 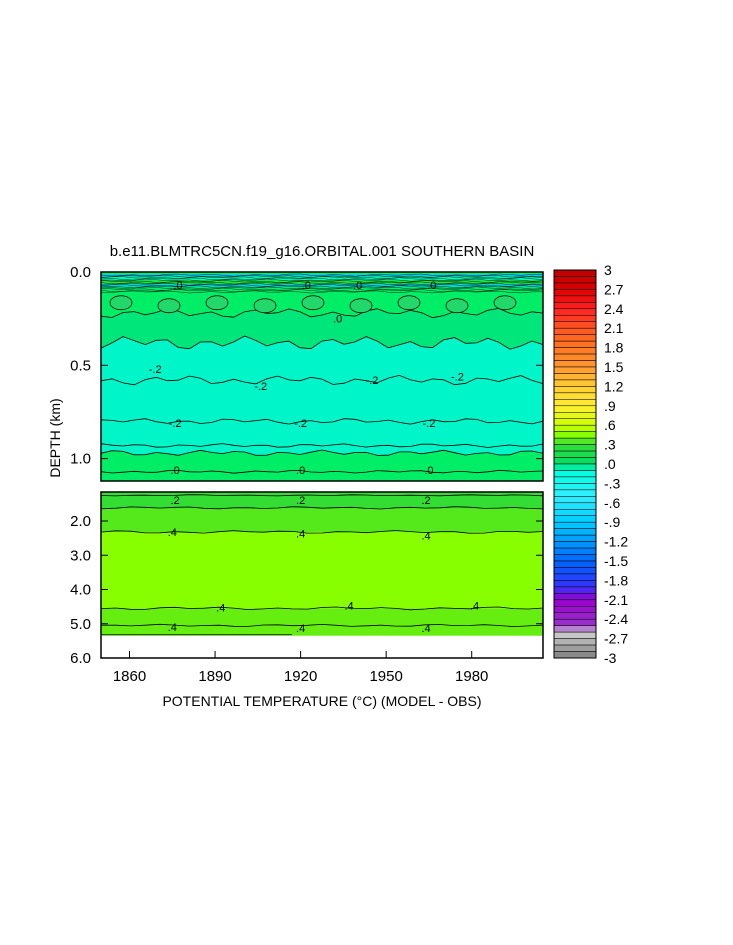 What do you see at coordinates (616, 639) in the screenshot?
I see `colorbar-label: -2.7` at bounding box center [616, 639].